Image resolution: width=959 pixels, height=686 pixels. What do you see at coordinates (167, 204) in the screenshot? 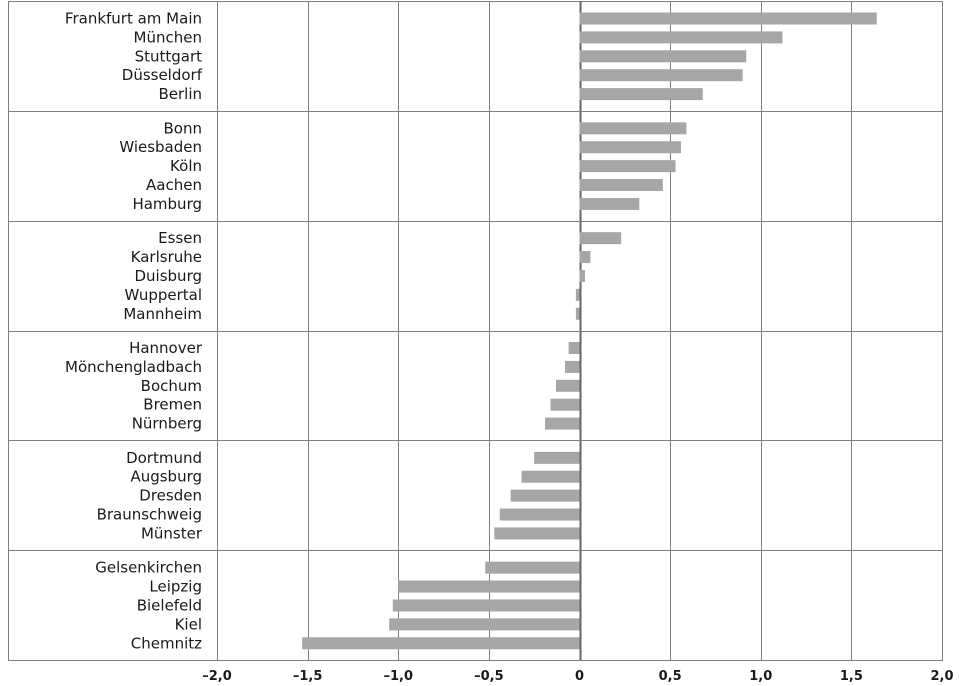
I see `category-label: Hamburg` at bounding box center [167, 204].